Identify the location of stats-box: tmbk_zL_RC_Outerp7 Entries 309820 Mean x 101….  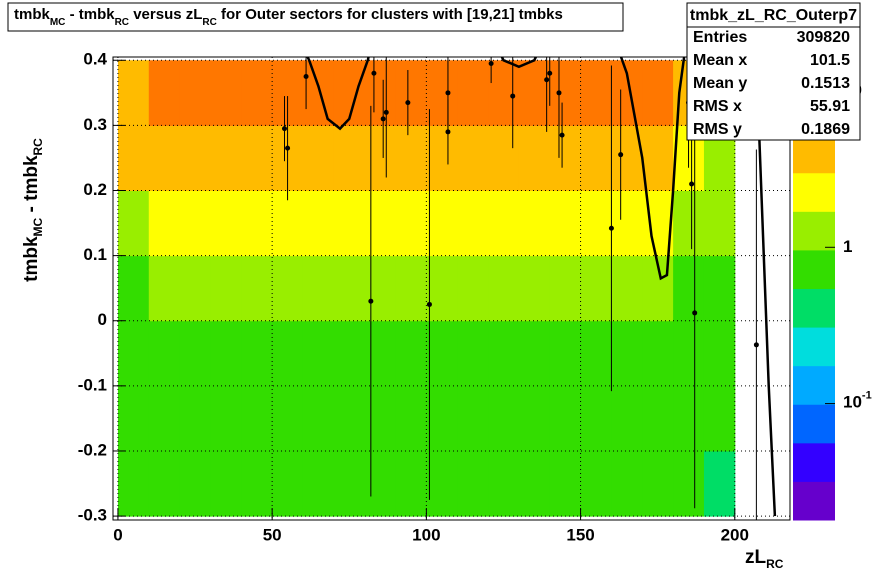
(773, 71).